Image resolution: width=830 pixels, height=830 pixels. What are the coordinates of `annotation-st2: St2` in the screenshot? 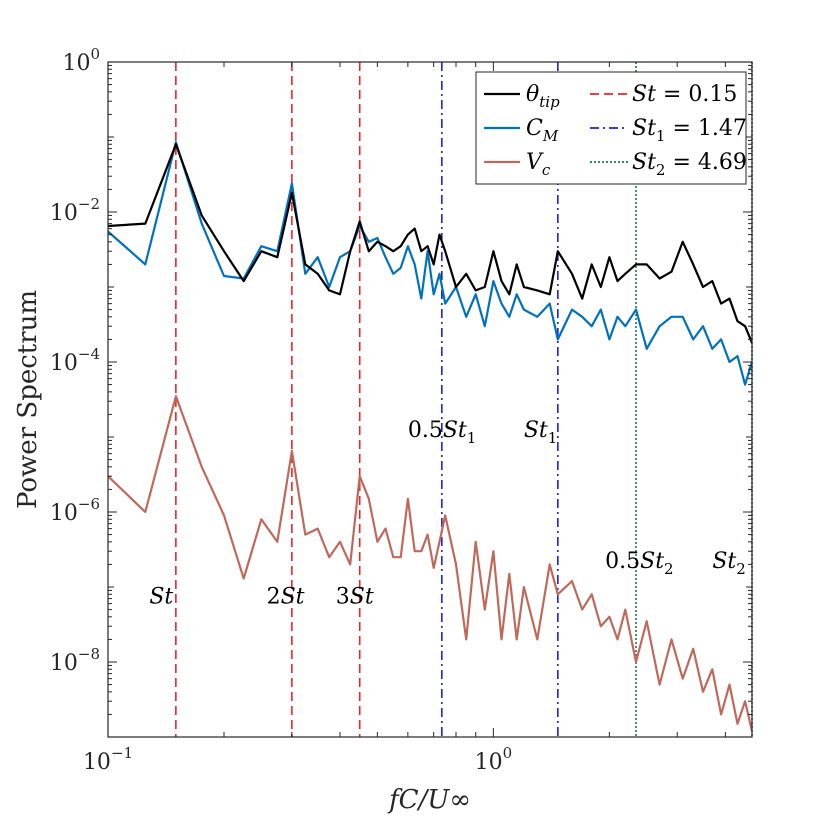 It's located at (728, 563).